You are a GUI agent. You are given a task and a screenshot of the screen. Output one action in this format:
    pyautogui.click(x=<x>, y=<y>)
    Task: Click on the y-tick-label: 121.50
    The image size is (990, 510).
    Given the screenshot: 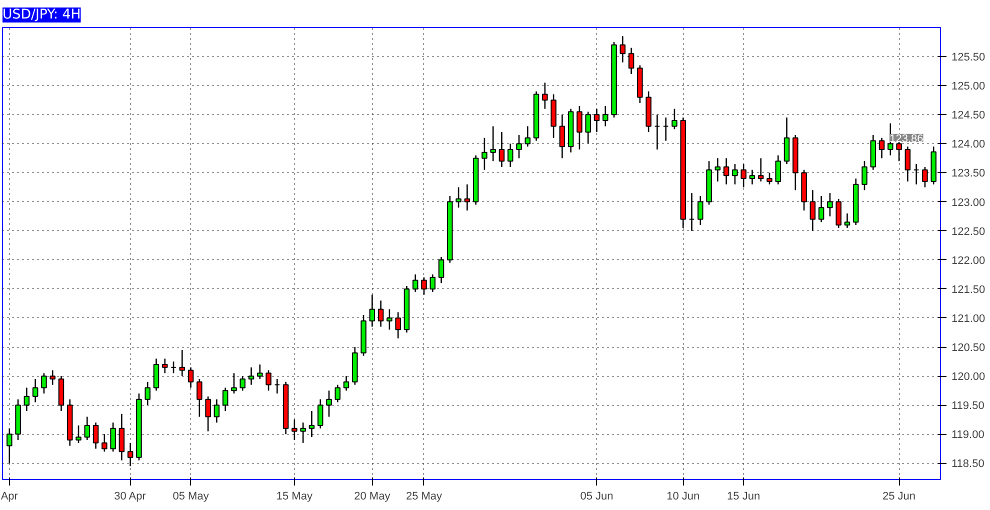 What is the action you would take?
    pyautogui.click(x=969, y=290)
    